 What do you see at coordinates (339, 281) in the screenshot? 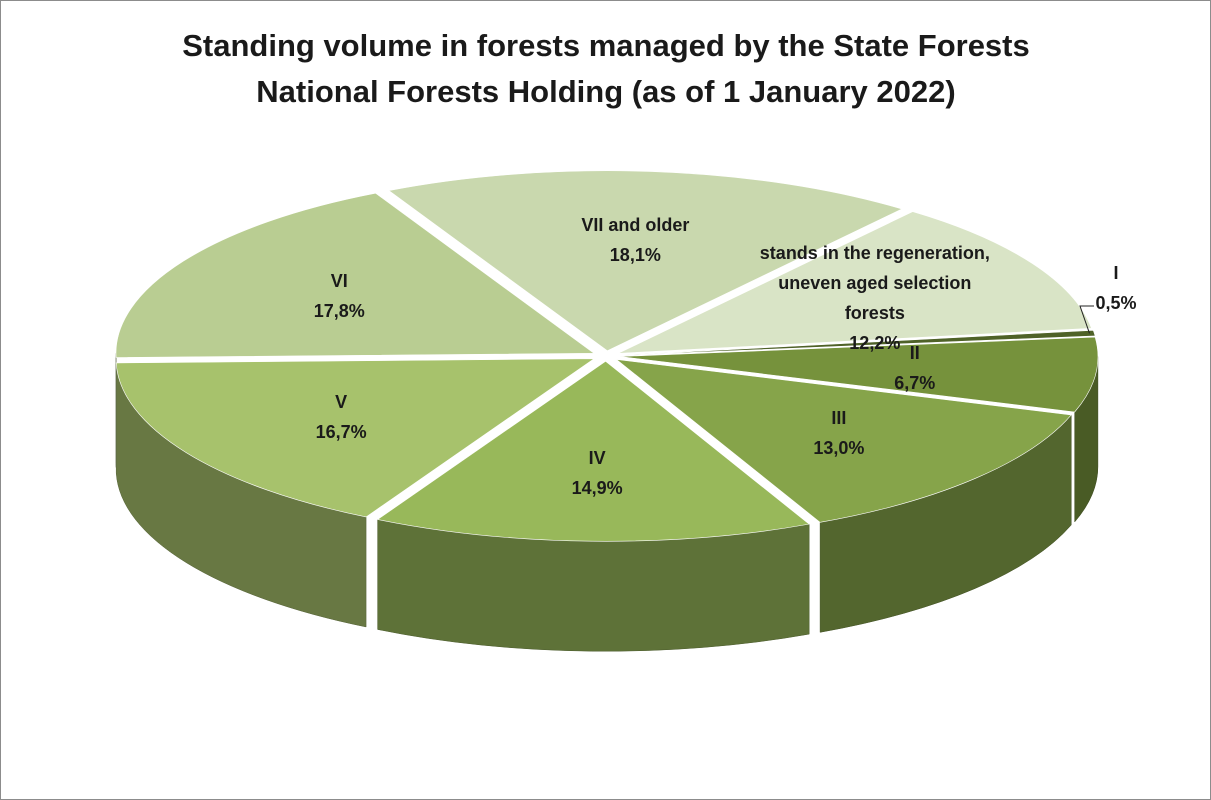
I see `slice-category: VI` at bounding box center [339, 281].